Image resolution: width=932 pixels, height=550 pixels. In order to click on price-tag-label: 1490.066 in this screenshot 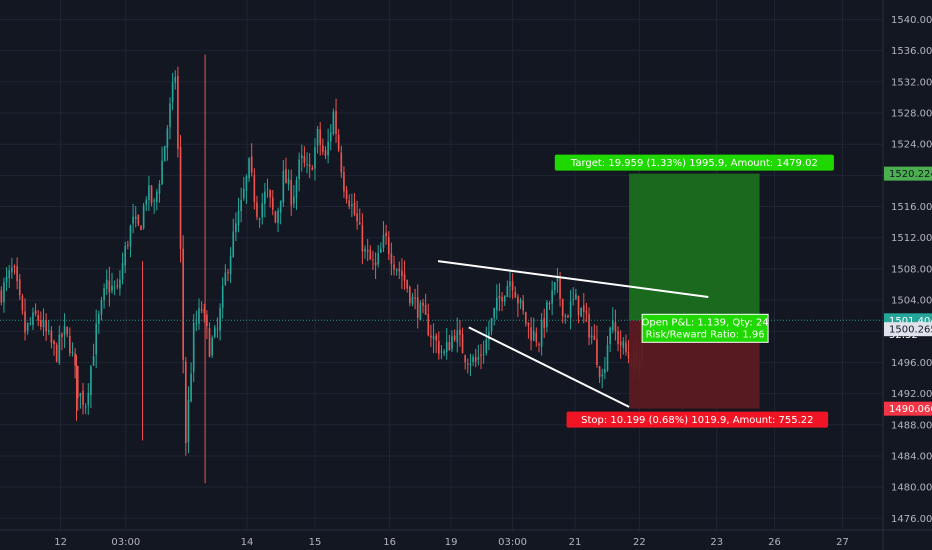, I will do `click(910, 409)`.